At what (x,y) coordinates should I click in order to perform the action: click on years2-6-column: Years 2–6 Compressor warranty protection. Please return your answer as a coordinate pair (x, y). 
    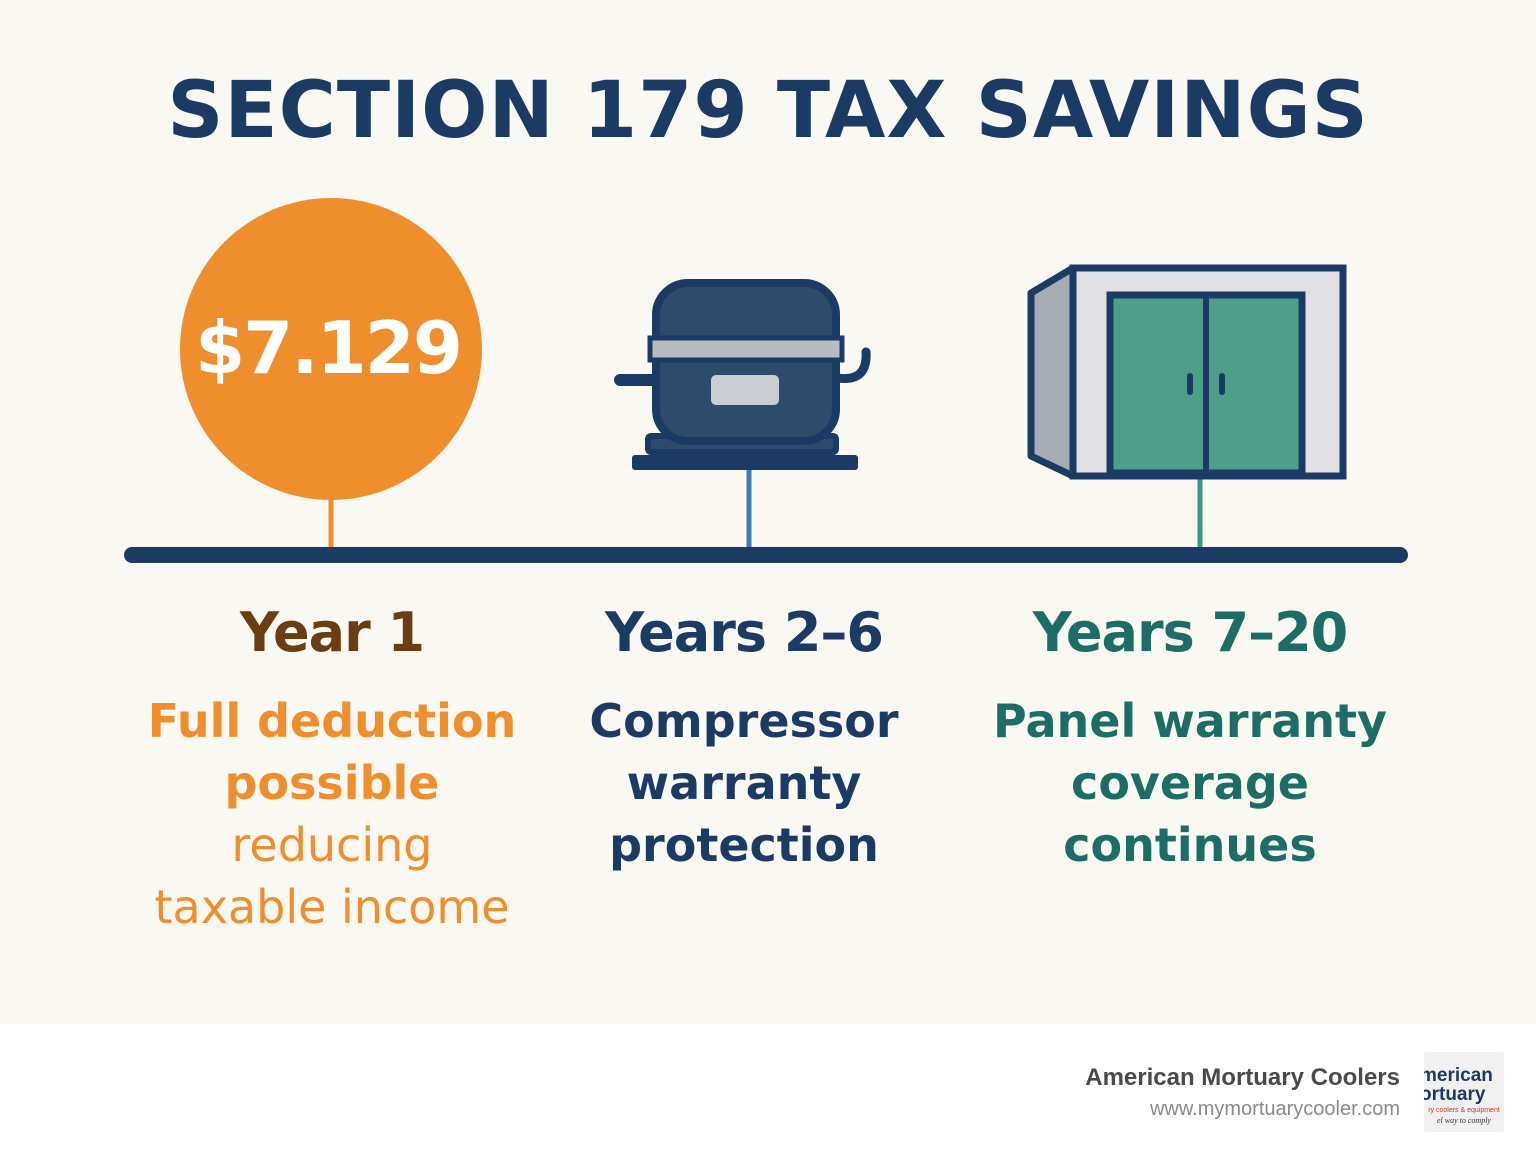
    Looking at the image, I should click on (744, 737).